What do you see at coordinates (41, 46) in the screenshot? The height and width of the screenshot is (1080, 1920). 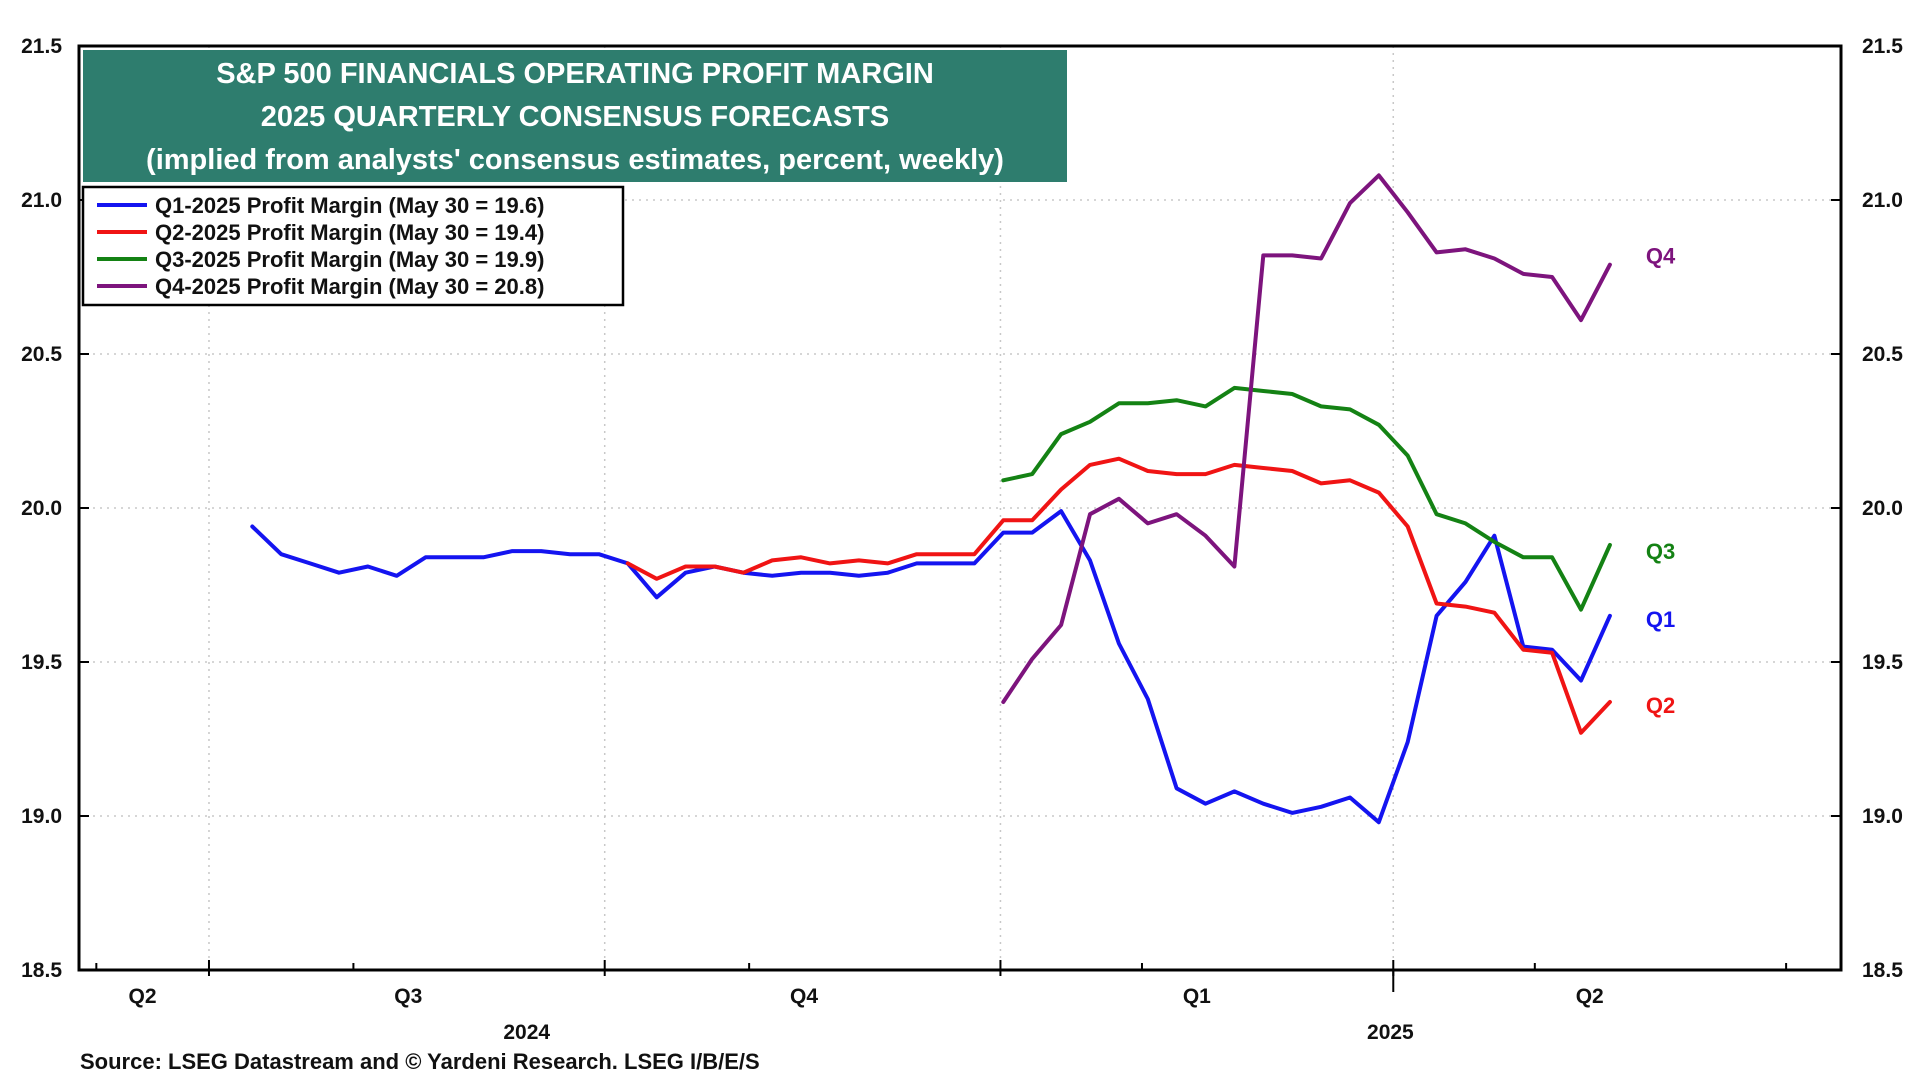 I see `y-tick-label-left: 21.5` at bounding box center [41, 46].